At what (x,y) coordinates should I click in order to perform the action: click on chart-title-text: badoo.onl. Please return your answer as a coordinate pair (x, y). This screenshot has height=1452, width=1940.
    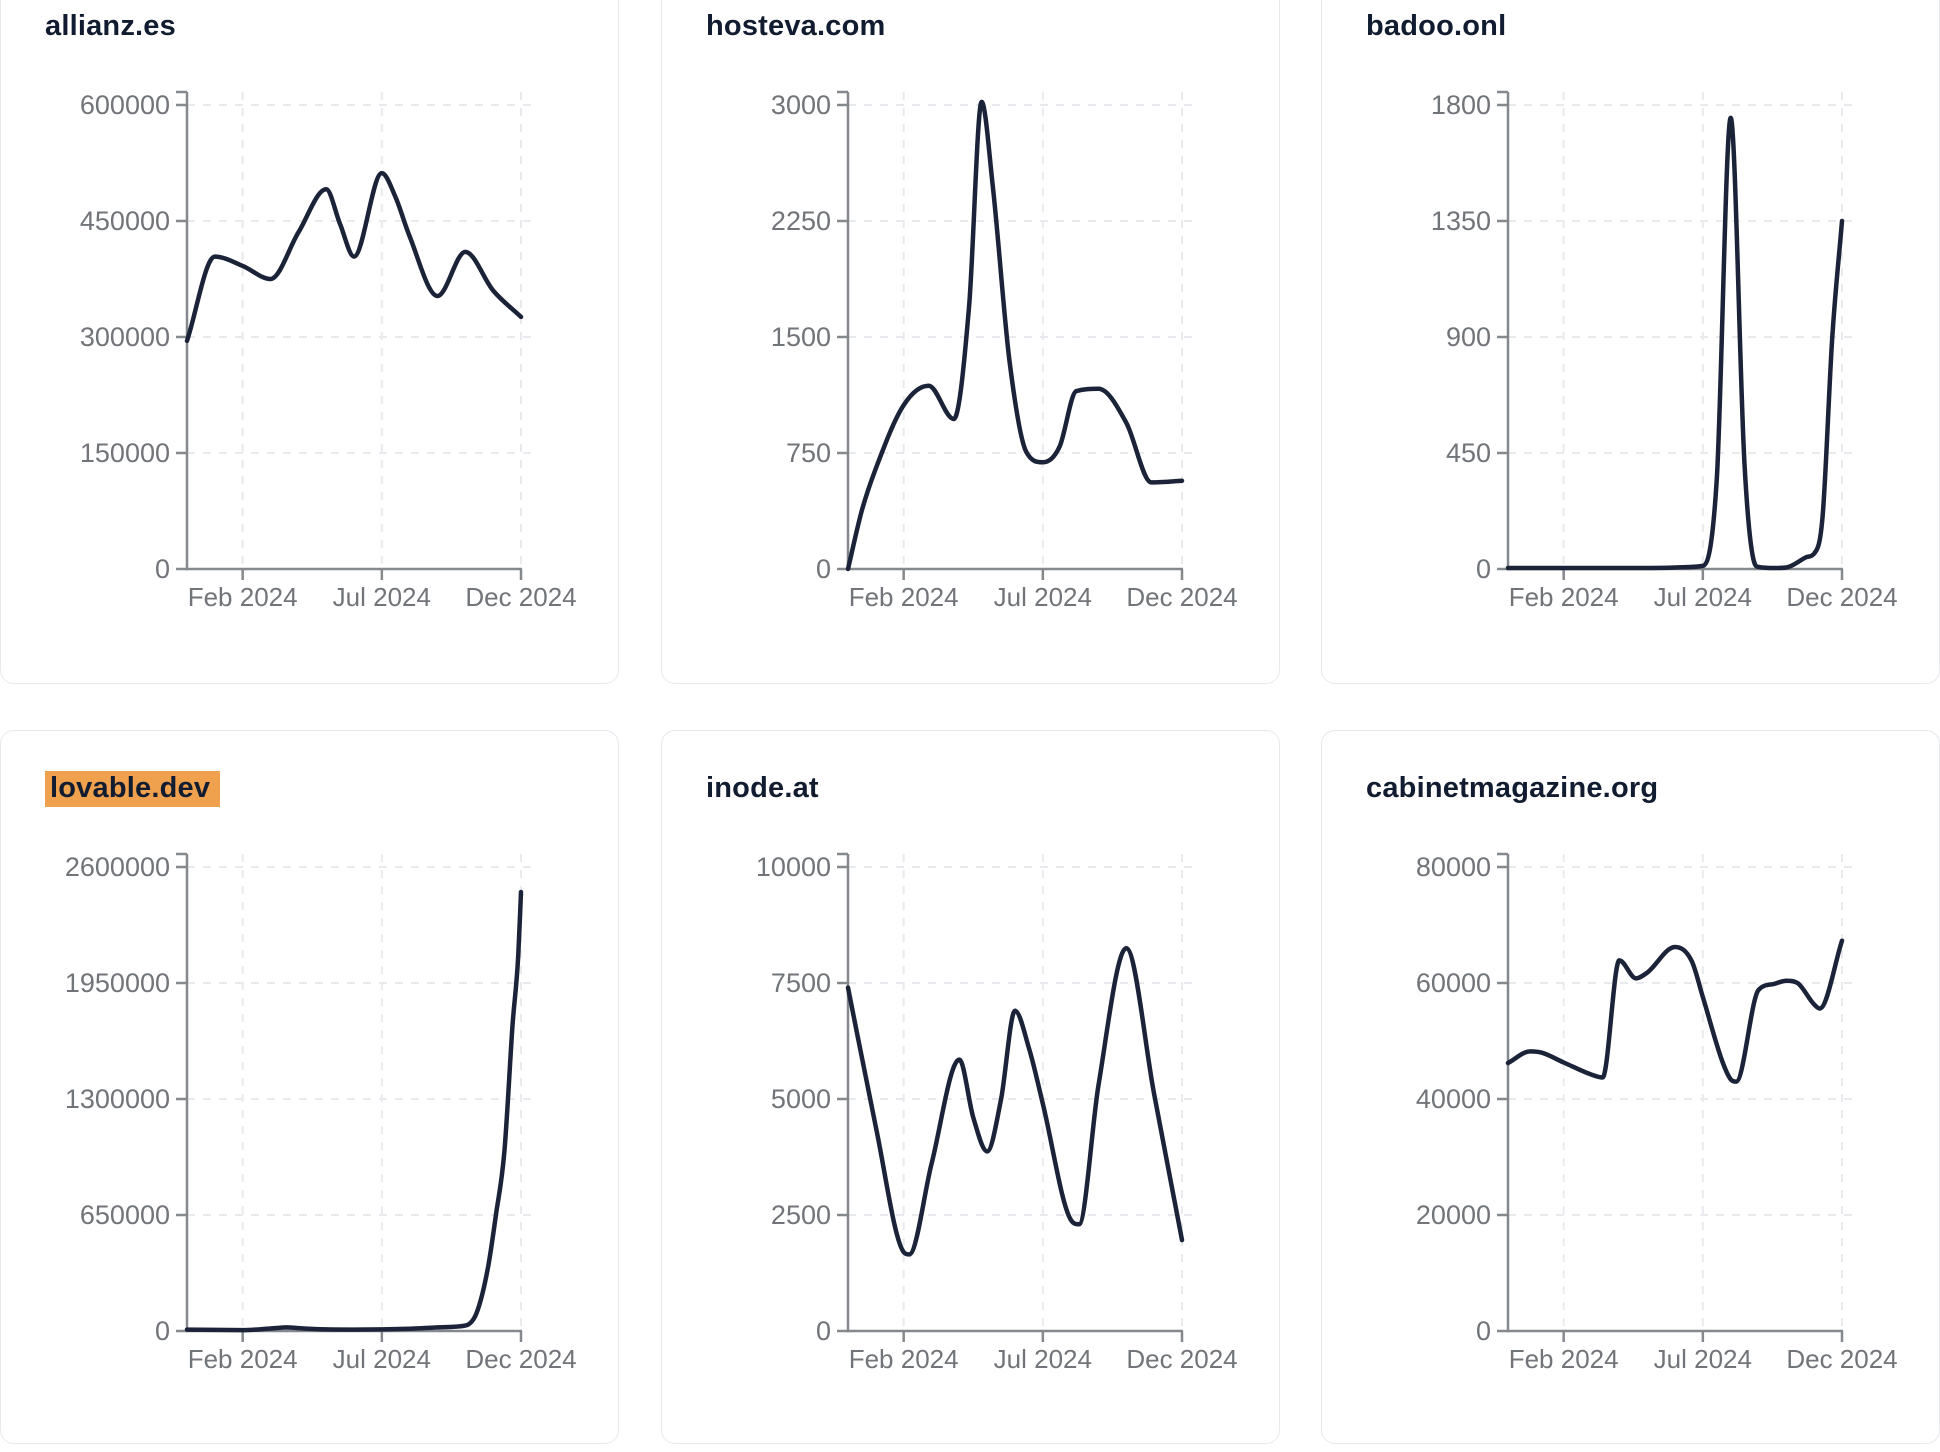
    Looking at the image, I should click on (1436, 26).